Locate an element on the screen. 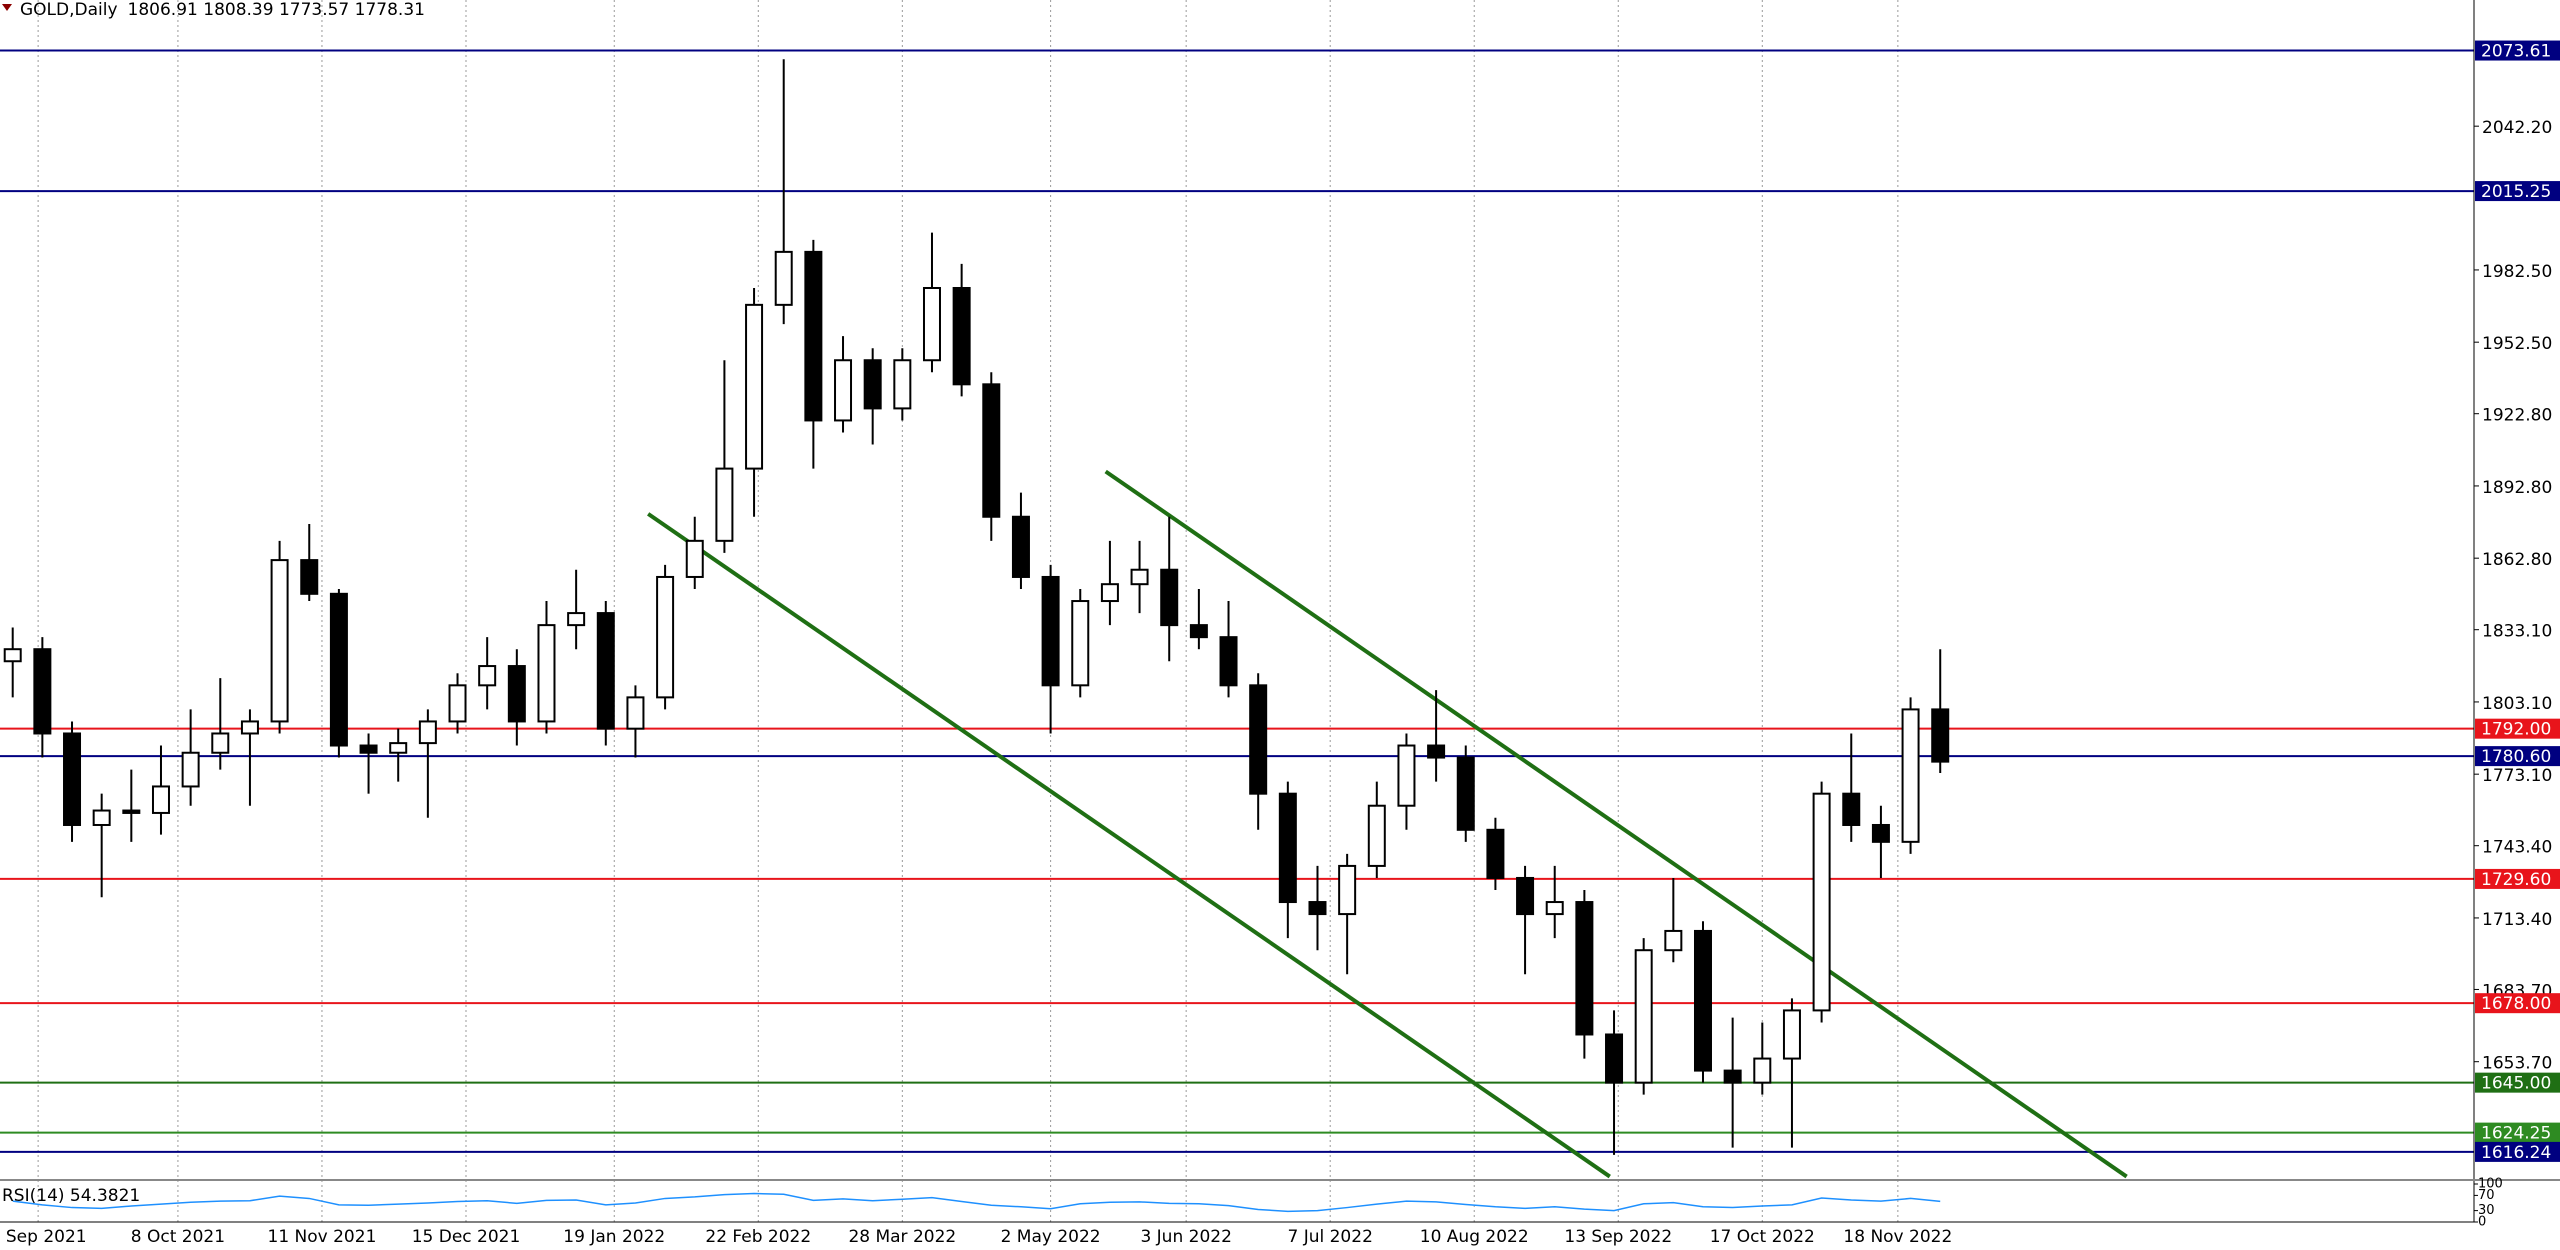  x-tick-label: 3 Jun 2022 is located at coordinates (1185, 1237).